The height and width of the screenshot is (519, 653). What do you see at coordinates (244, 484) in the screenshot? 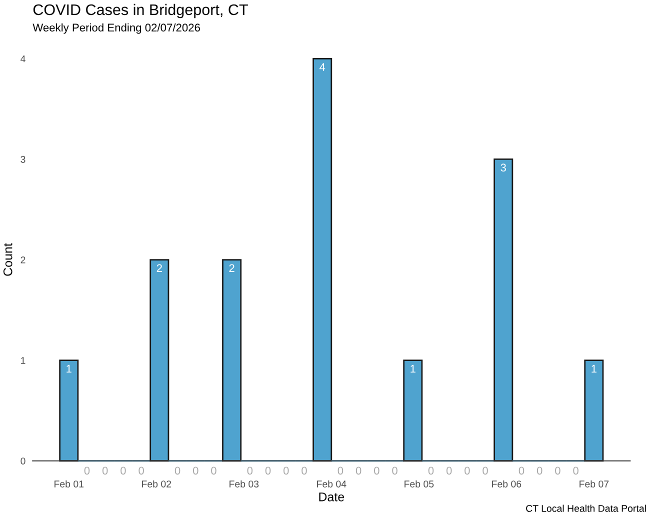
I see `x-tick-label: Feb 03` at bounding box center [244, 484].